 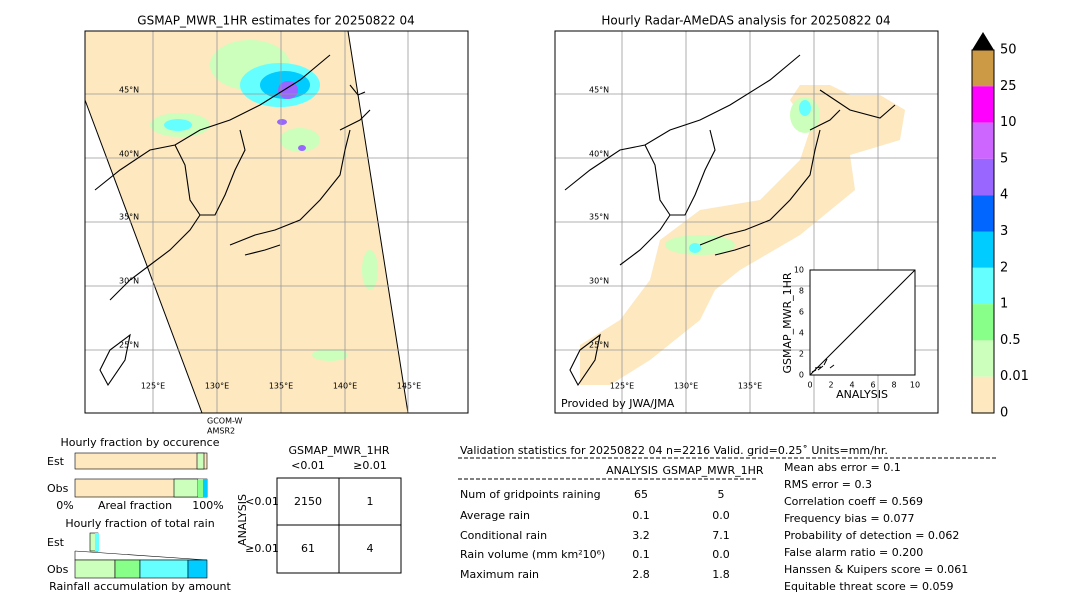 What do you see at coordinates (862, 394) in the screenshot?
I see `x-axis-label: ANALYSIS` at bounding box center [862, 394].